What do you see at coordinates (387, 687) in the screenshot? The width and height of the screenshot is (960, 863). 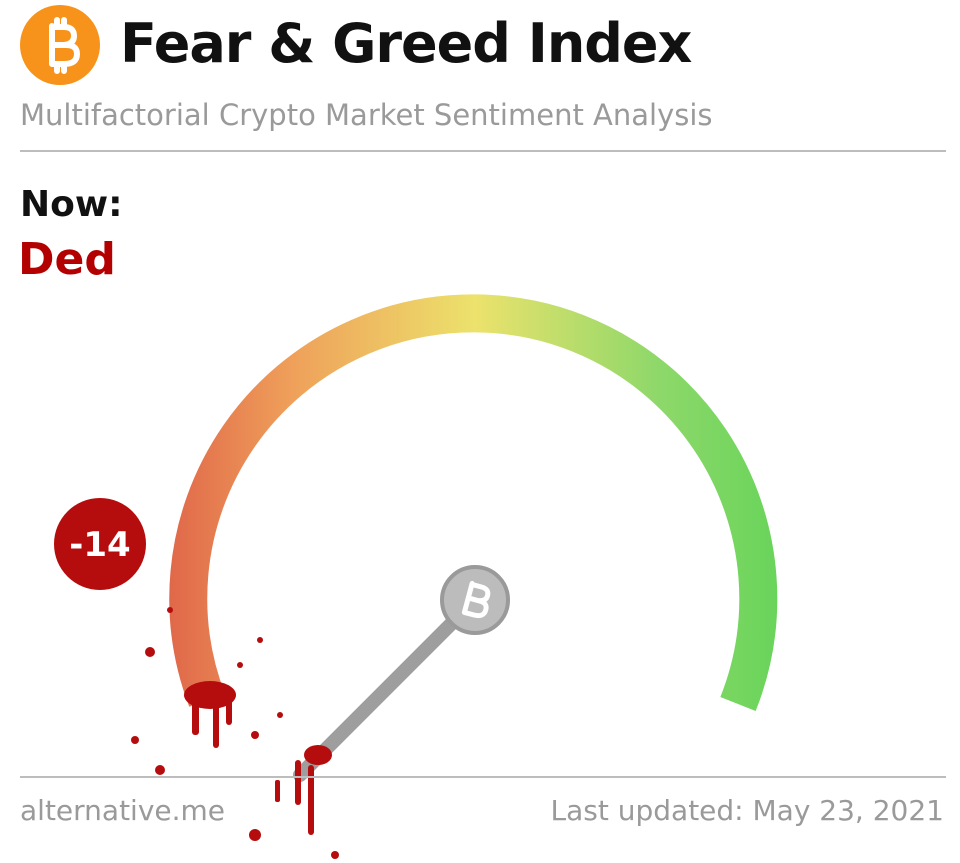 I see `gauge-needle` at bounding box center [387, 687].